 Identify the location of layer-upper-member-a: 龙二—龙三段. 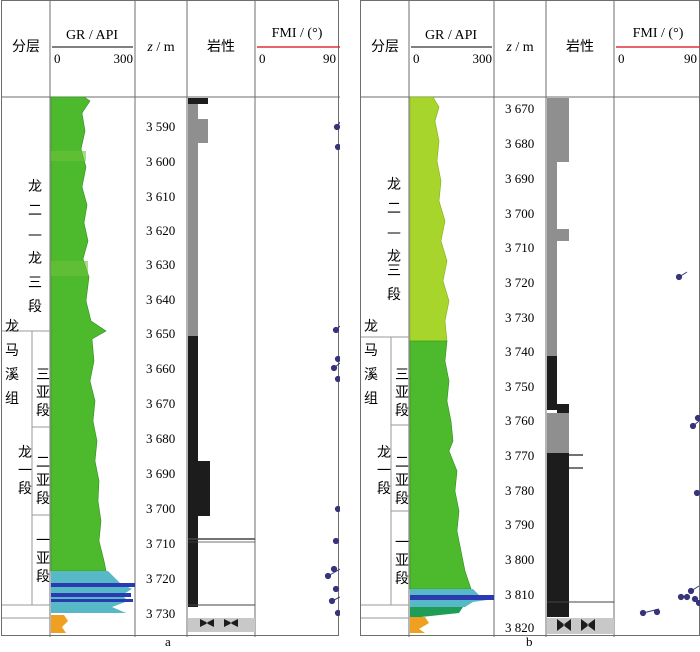
(35, 247).